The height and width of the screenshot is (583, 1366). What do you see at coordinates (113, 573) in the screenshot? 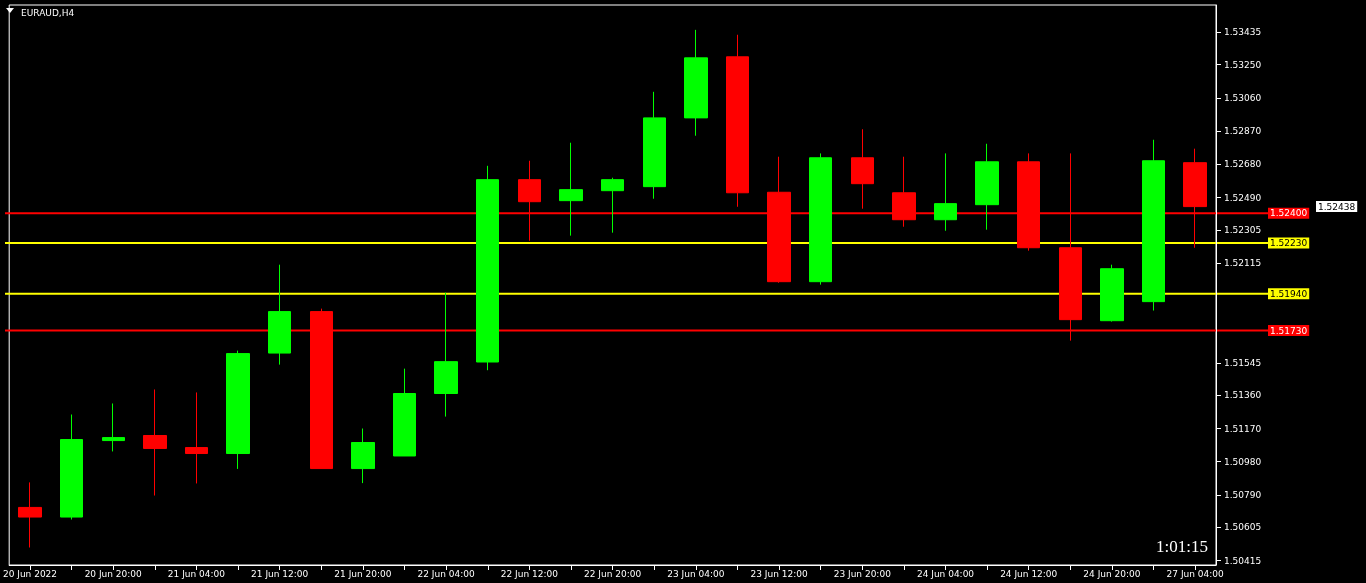
I see `x-tick-label: 20 Jun 20:00` at bounding box center [113, 573].